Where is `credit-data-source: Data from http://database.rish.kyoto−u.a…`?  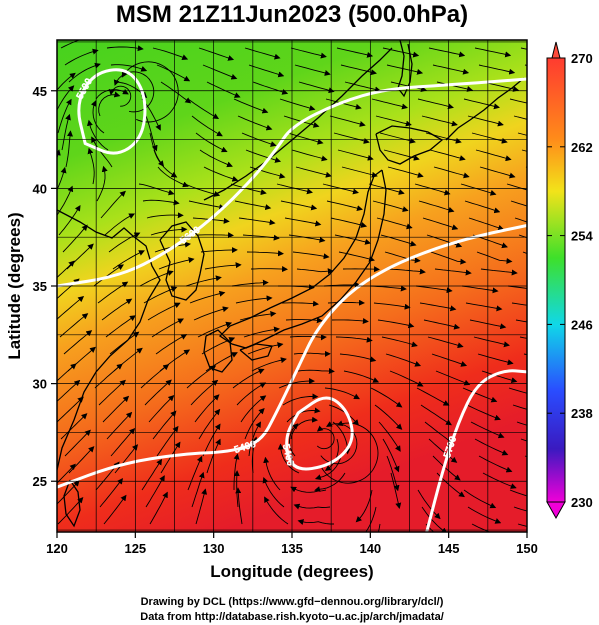 credit-data-source: Data from http://database.rish.kyoto−u.a… is located at coordinates (292, 617).